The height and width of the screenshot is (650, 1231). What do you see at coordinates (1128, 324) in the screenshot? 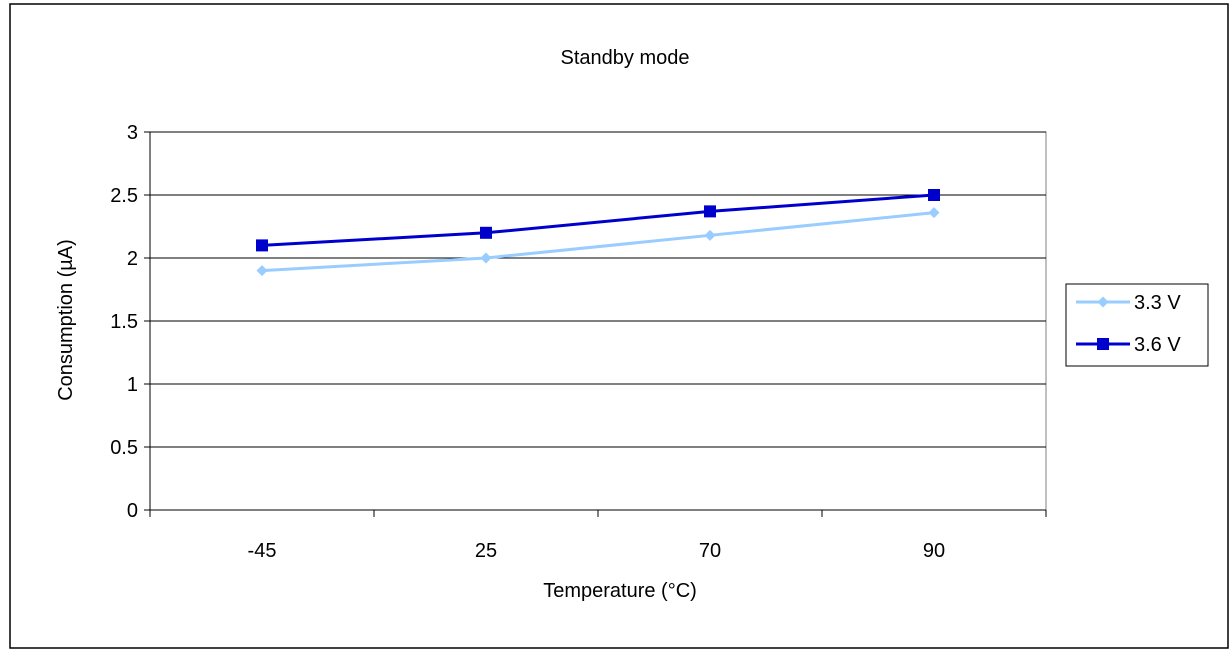
I see `legend: 3.3 V 3.6 V` at bounding box center [1128, 324].